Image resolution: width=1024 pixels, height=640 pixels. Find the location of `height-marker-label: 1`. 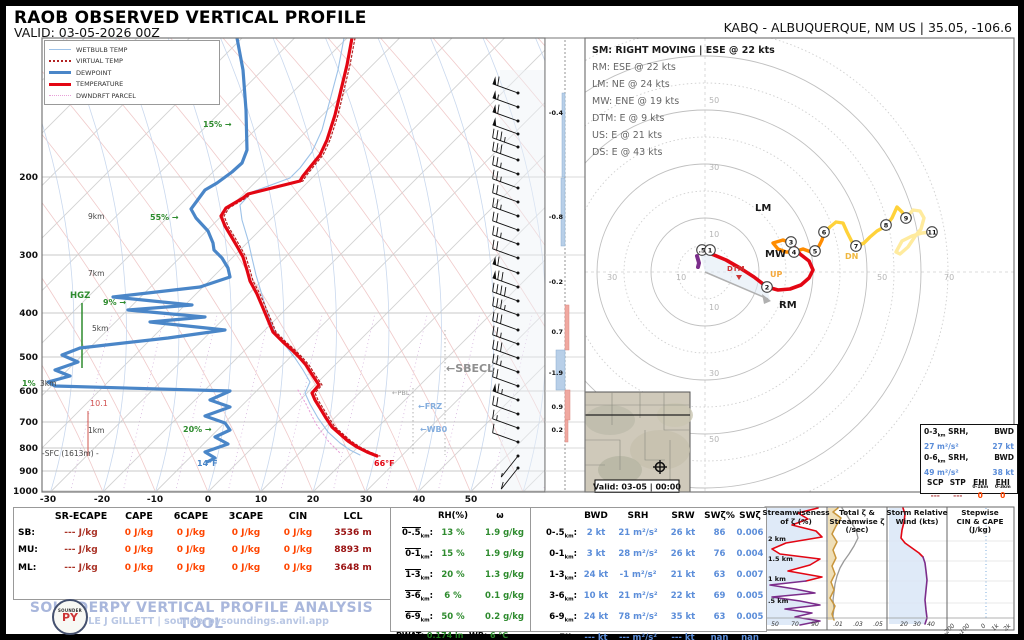

height-marker-label: 1 is located at coordinates (710, 250).